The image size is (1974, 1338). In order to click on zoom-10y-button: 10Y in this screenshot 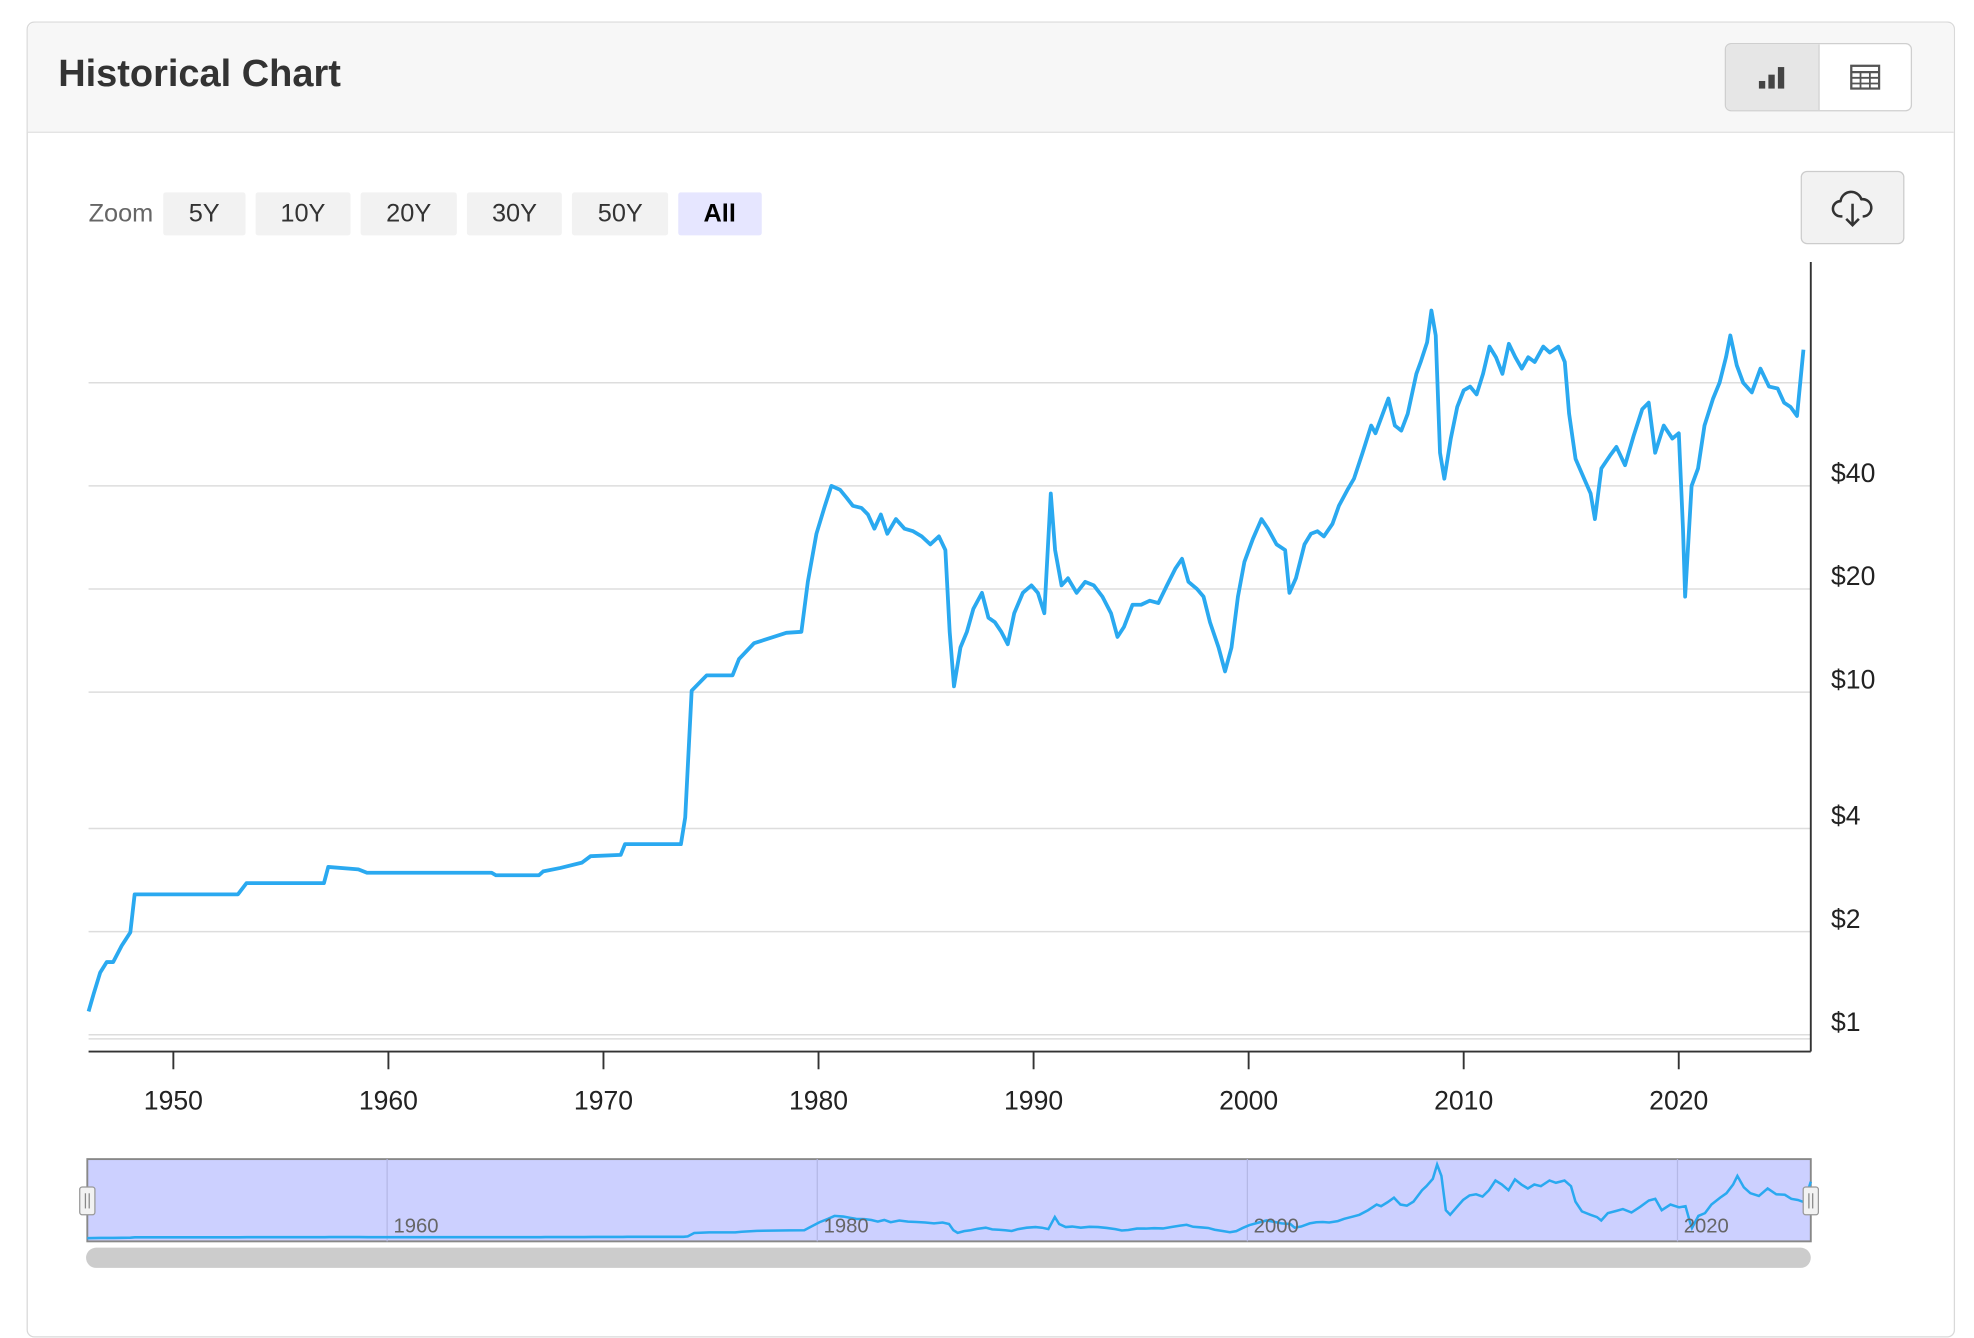, I will do `click(303, 214)`.